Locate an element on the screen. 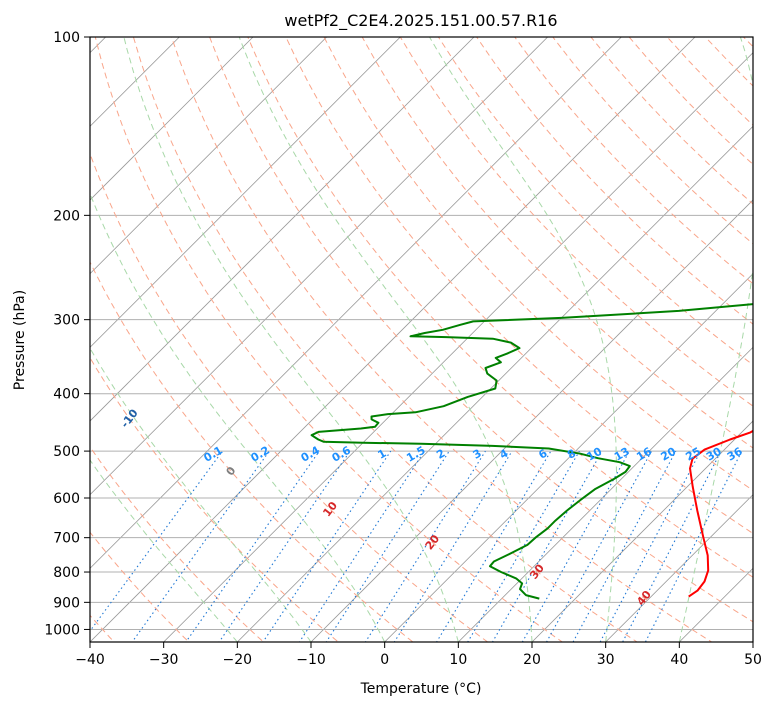  y-tick-label: 500 is located at coordinates (66, 452).